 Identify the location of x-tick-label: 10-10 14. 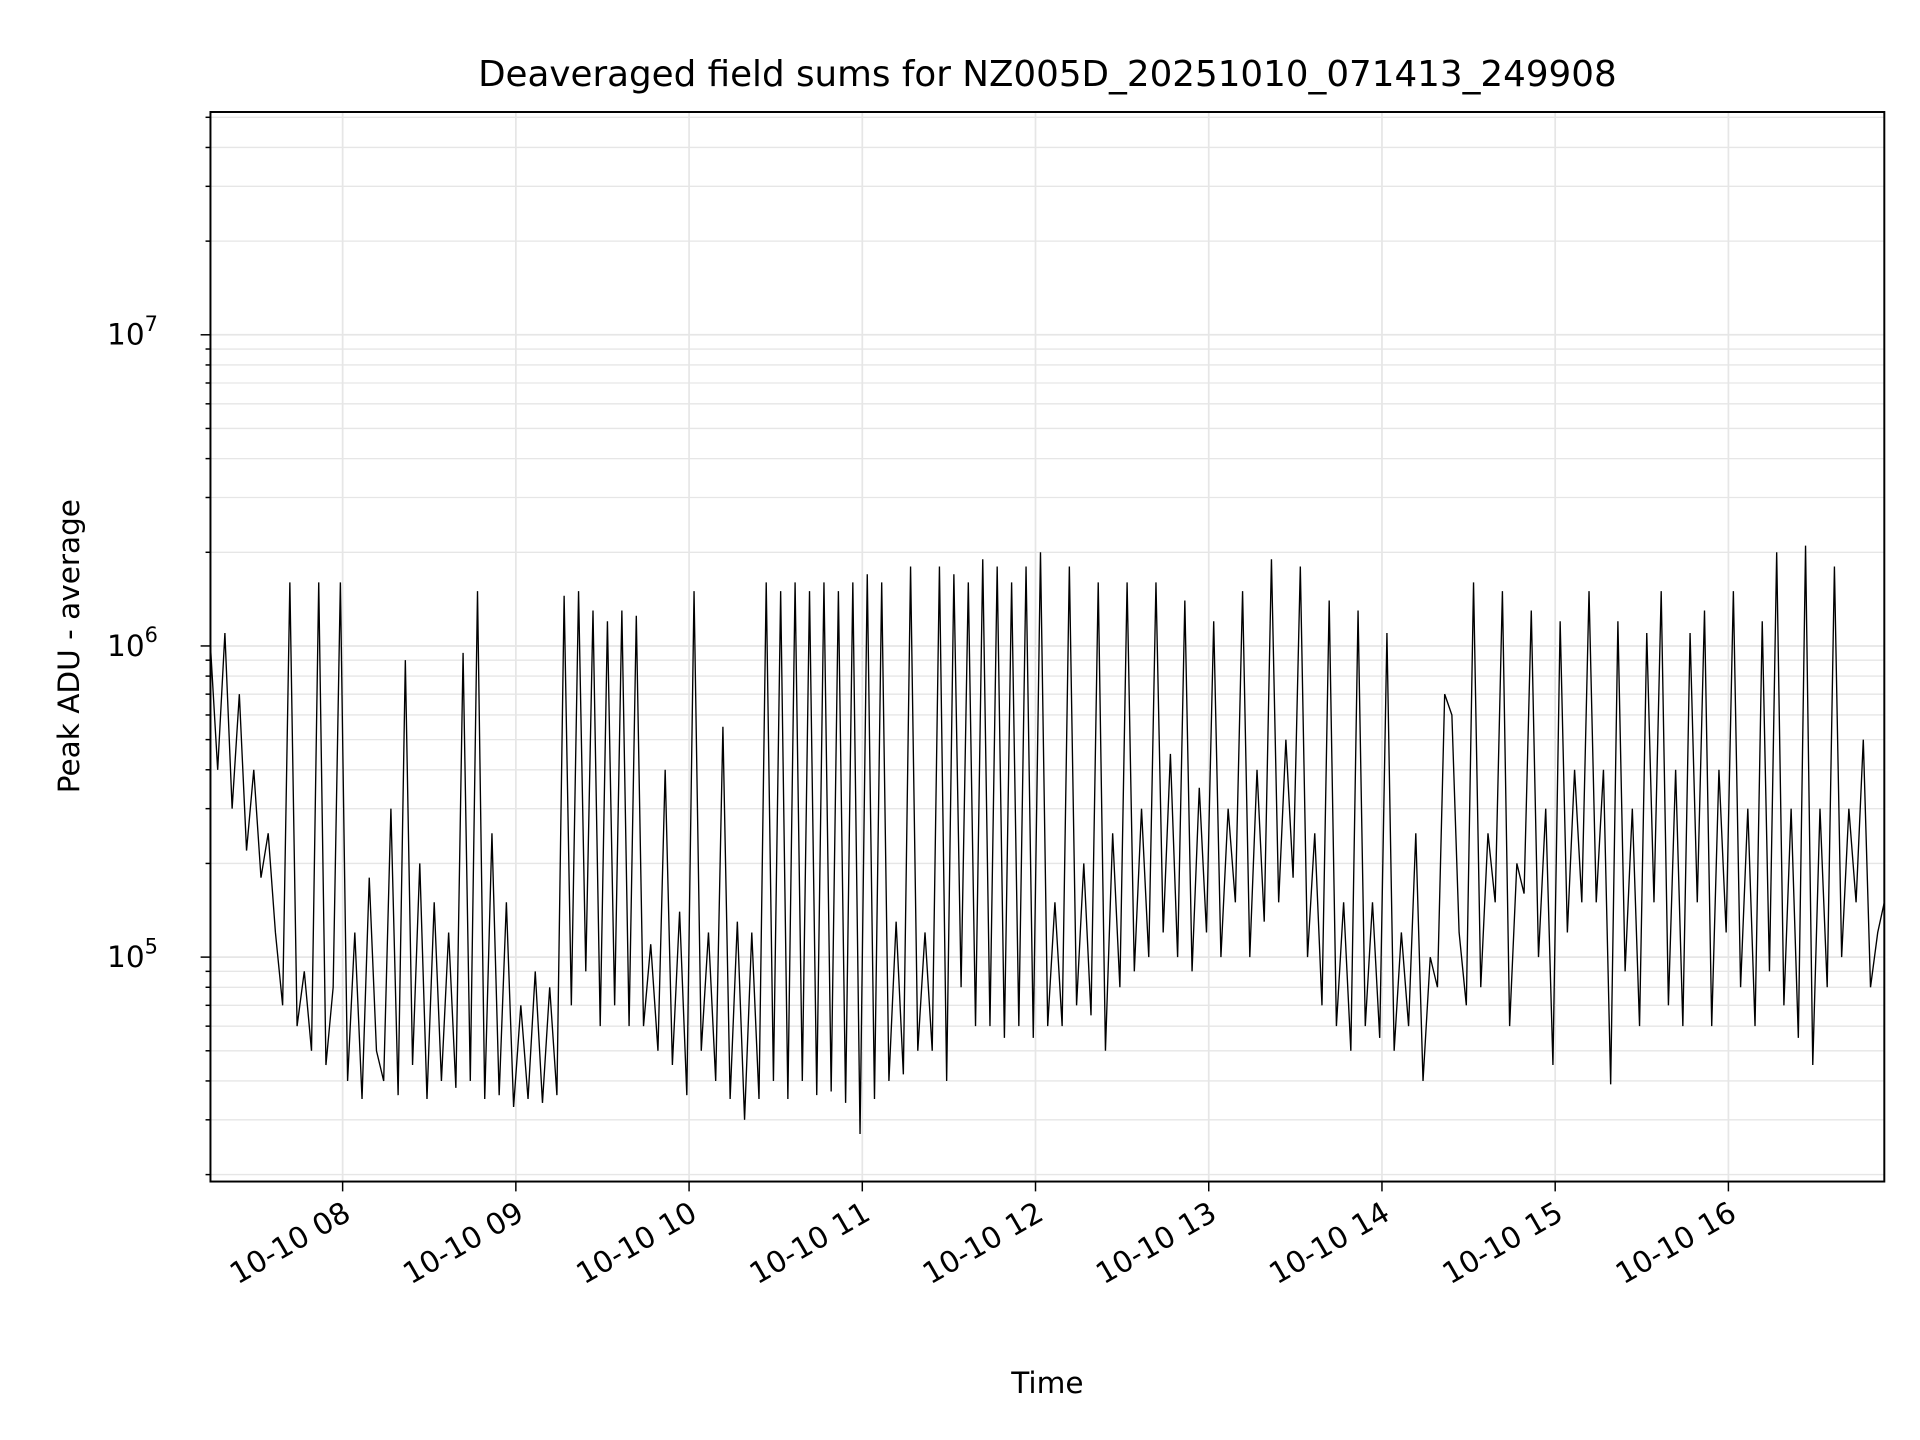
(1329, 1243).